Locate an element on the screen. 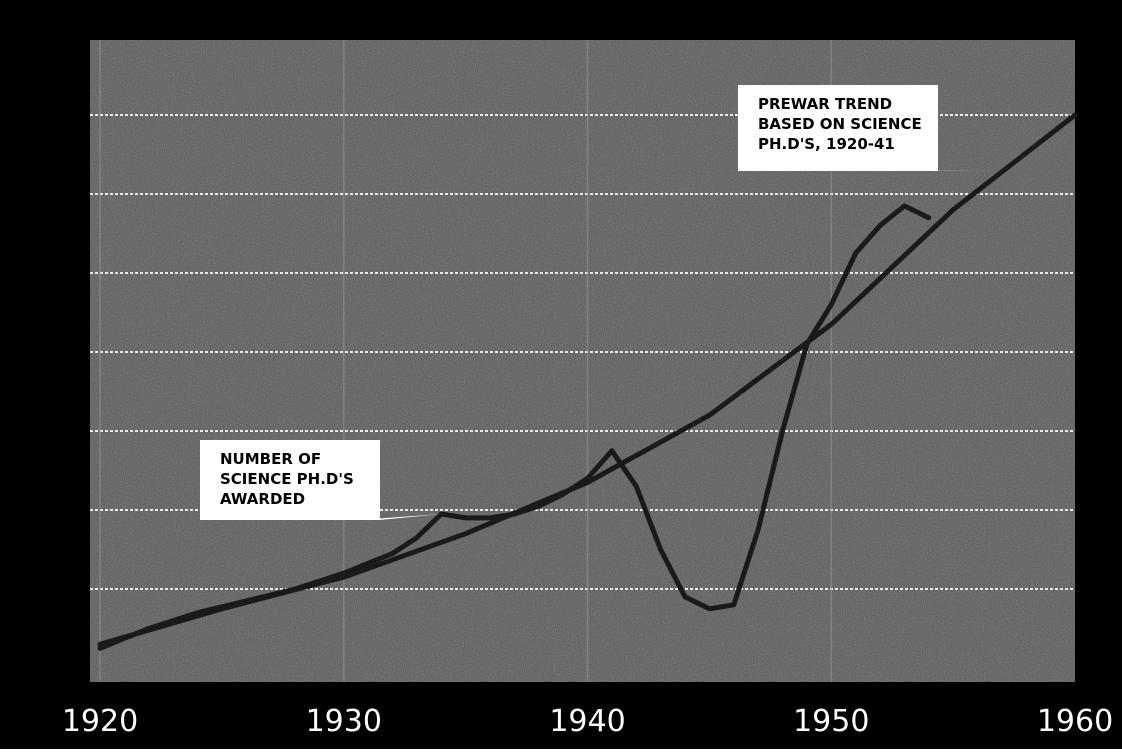 This screenshot has height=753, width=1122. x-tick-label: 1960 is located at coordinates (1075, 721).